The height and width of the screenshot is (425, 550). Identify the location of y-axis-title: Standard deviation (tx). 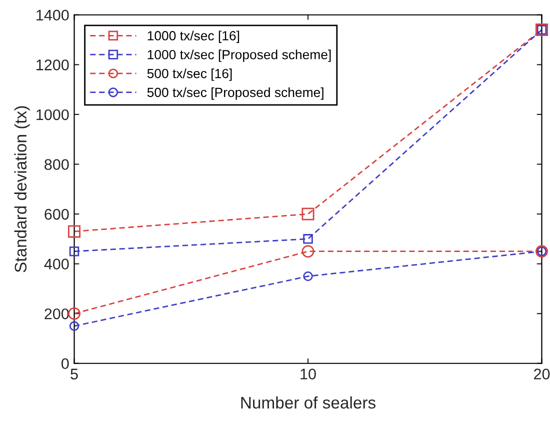
(22, 189).